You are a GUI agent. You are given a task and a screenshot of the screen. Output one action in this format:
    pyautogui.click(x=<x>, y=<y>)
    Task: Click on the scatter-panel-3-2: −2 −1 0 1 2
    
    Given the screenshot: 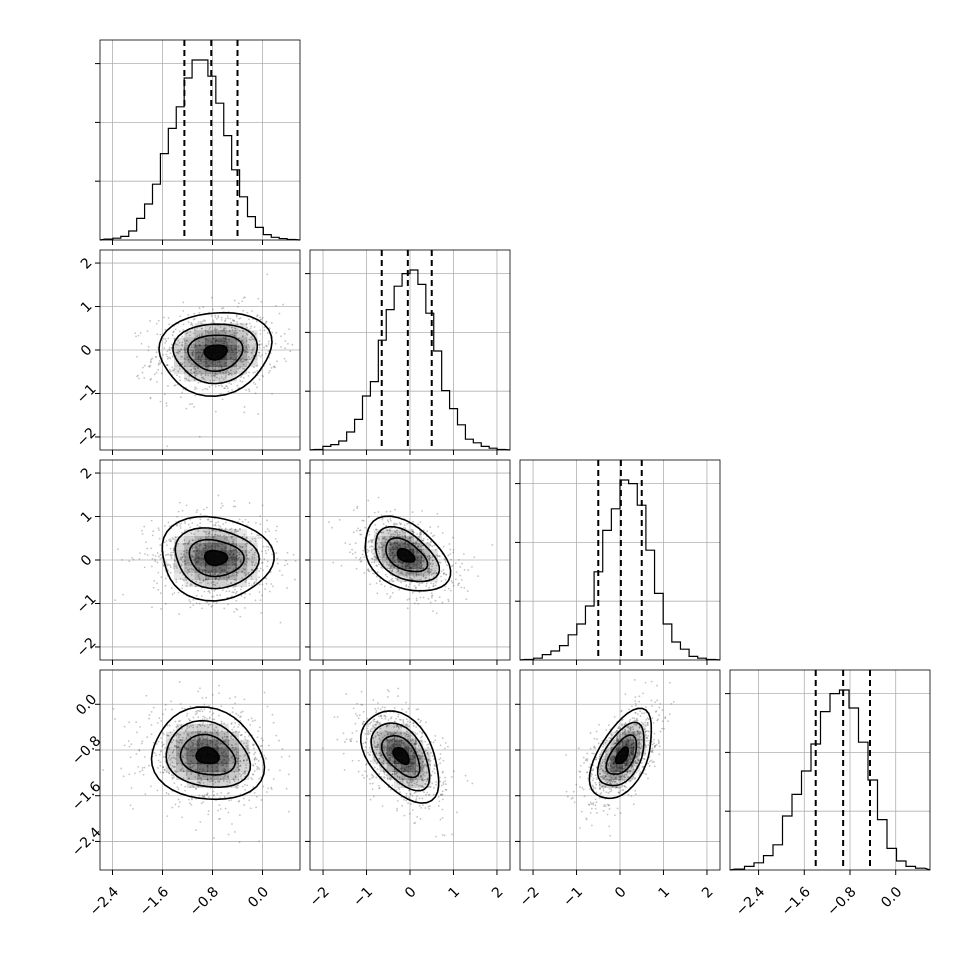 What is the action you would take?
    pyautogui.click(x=618, y=789)
    